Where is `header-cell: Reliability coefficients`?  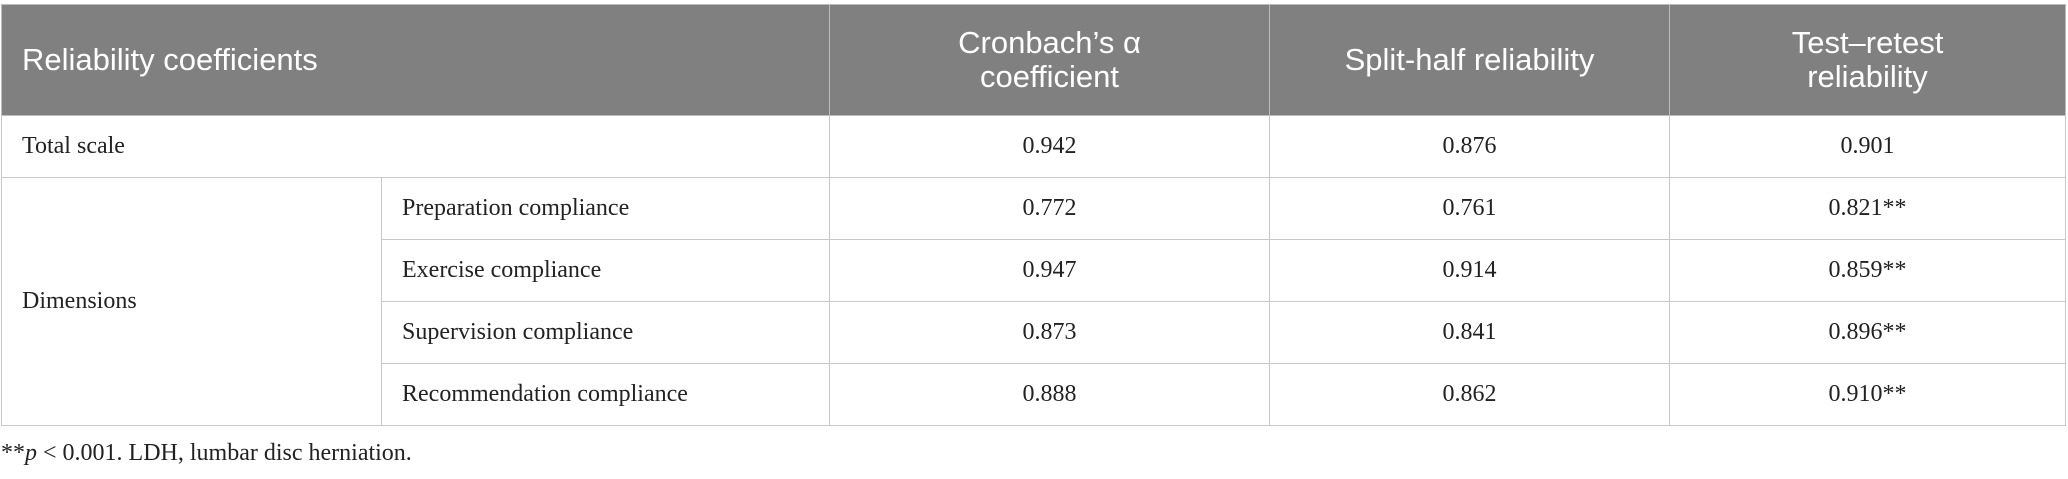 header-cell: Reliability coefficients is located at coordinates (415, 60).